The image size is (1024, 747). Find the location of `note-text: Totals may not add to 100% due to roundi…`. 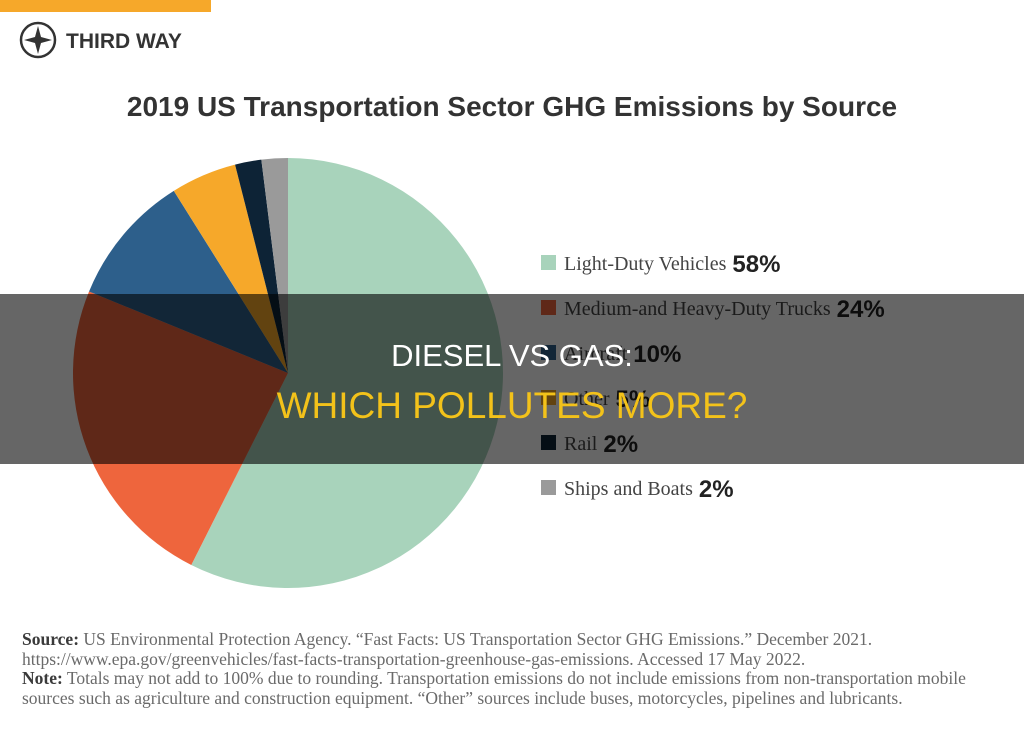

note-text: Totals may not add to 100% due to roundi… is located at coordinates (494, 688).